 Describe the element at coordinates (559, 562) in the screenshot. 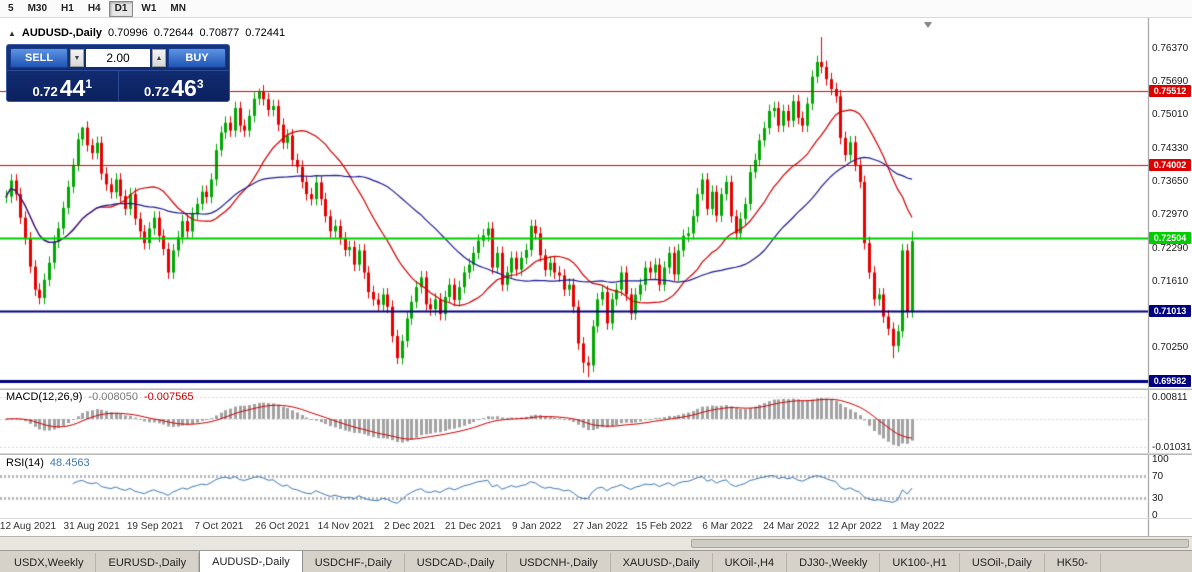

I see `chart-tab-usdcnh-daily: USDCNH-,Daily` at that location.